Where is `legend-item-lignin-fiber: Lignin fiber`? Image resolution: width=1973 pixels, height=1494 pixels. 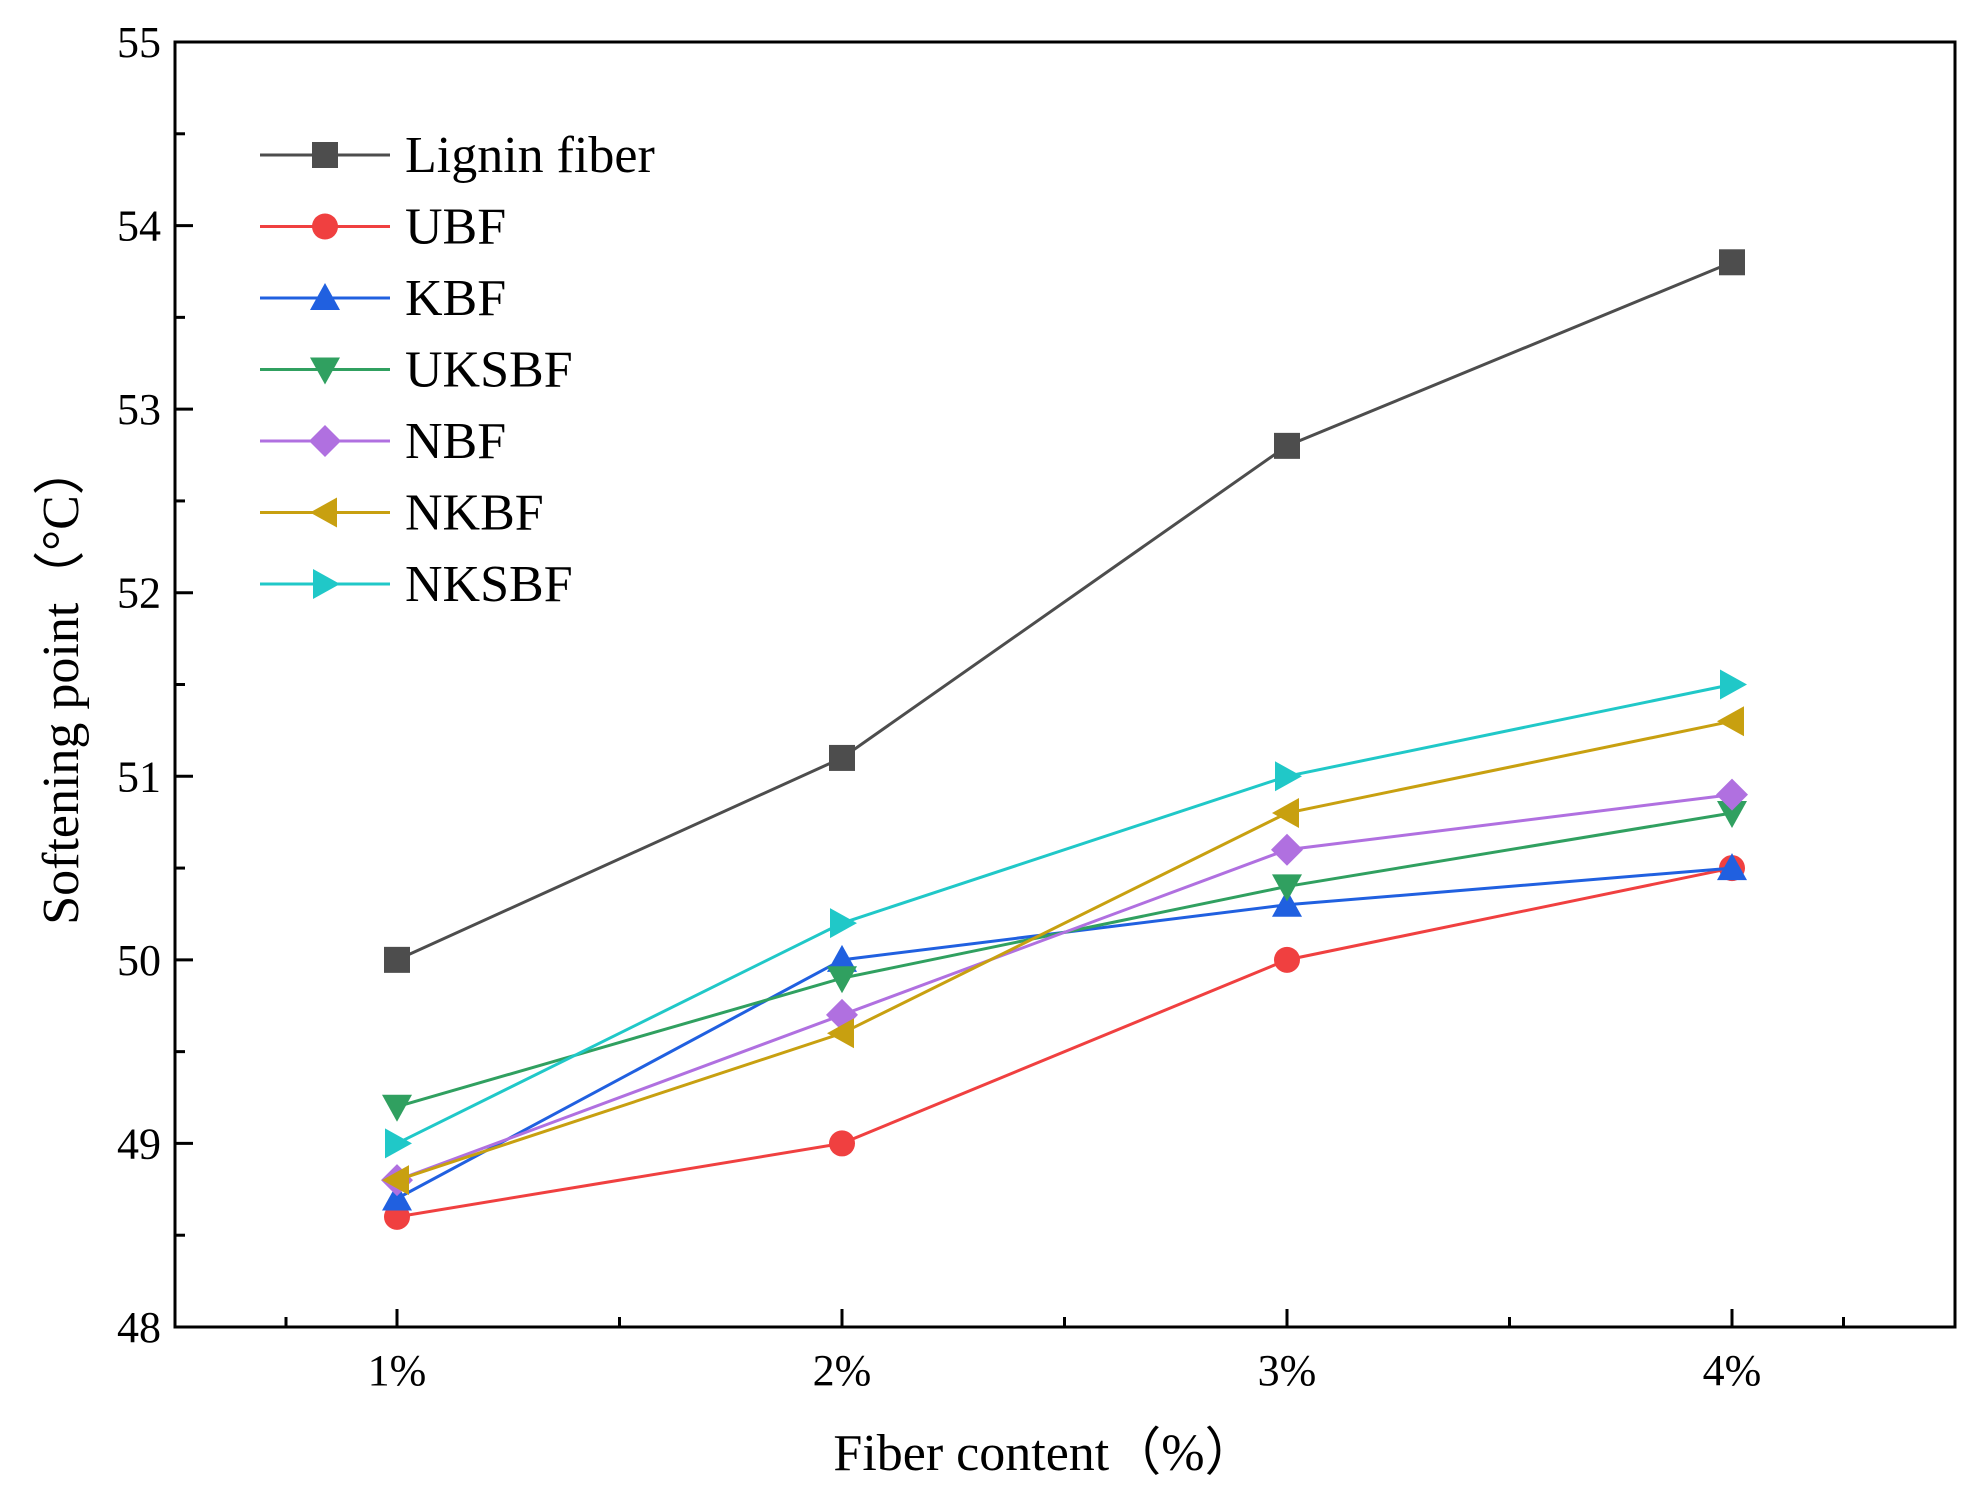 legend-item-lignin-fiber: Lignin fiber is located at coordinates (457, 155).